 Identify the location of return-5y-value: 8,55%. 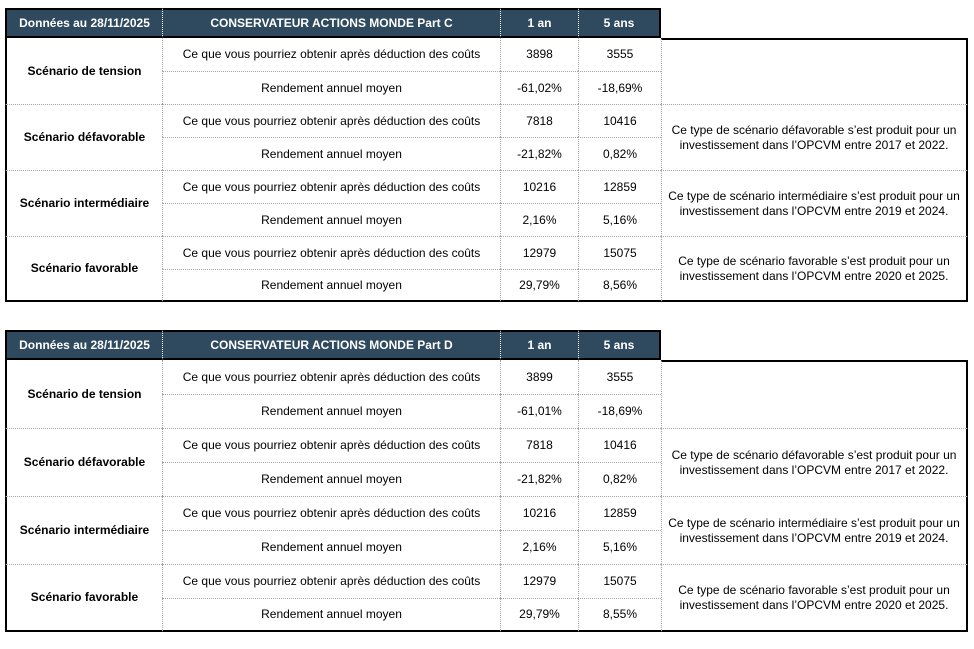
(619, 615).